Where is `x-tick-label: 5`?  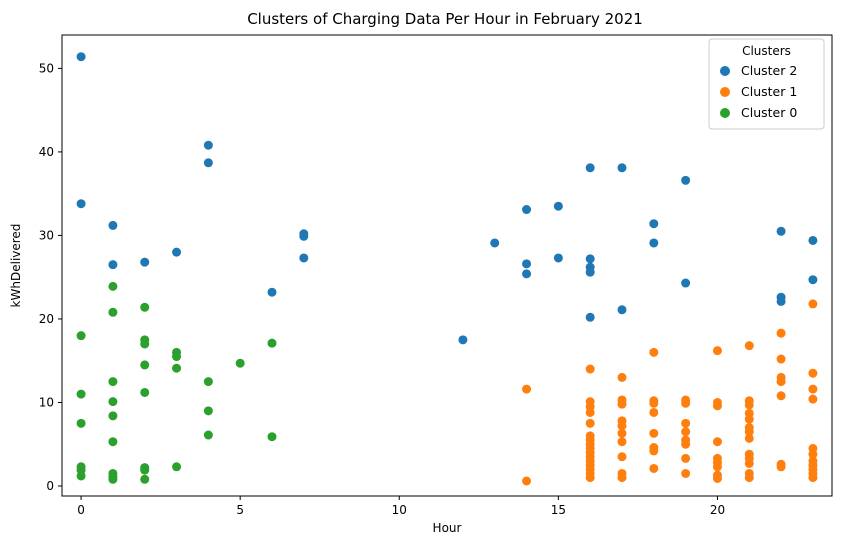 x-tick-label: 5 is located at coordinates (240, 510).